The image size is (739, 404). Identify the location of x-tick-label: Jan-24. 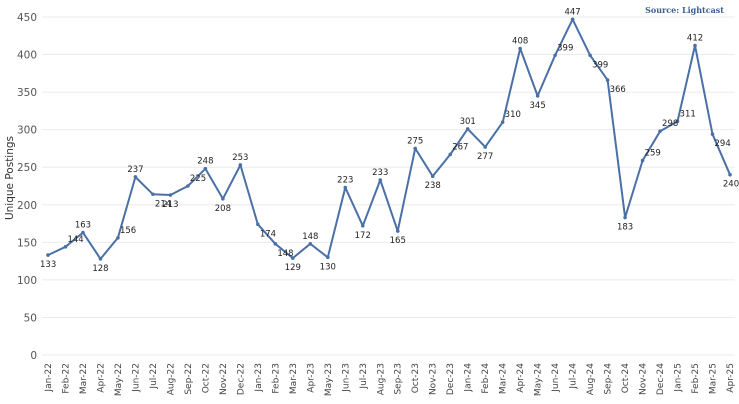
(469, 378).